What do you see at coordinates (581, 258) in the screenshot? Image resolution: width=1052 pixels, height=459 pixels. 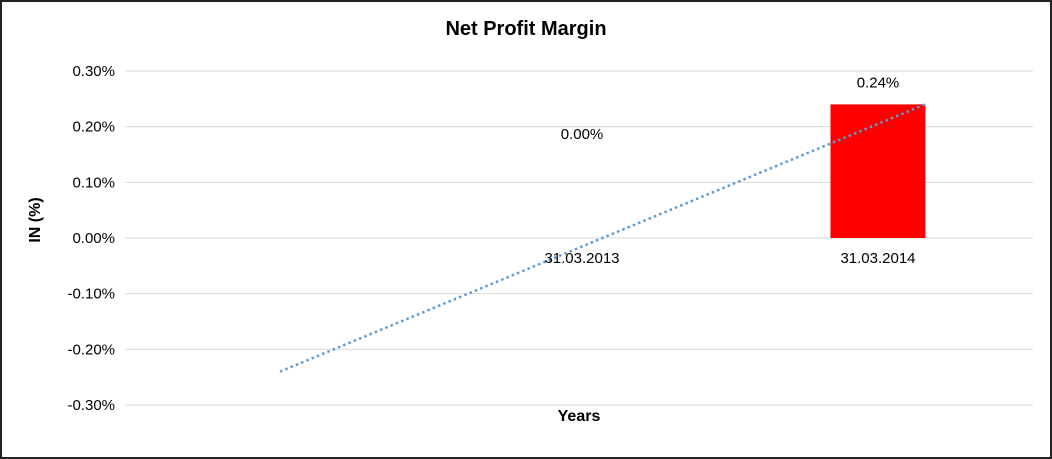 I see `x-category-label: 31.03.2013` at bounding box center [581, 258].